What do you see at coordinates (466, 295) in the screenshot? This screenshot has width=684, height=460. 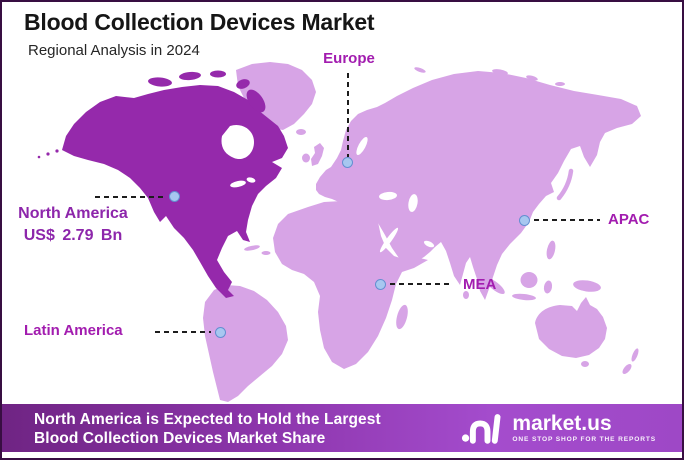 I see `region-sri-lanka` at bounding box center [466, 295].